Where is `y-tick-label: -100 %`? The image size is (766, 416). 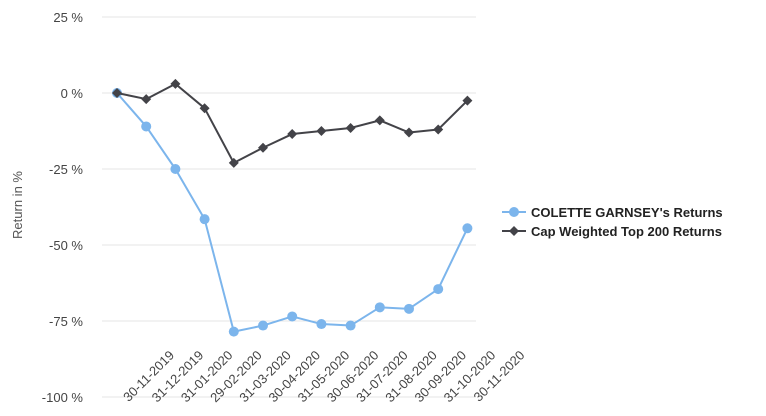 y-tick-label: -100 % is located at coordinates (63, 397).